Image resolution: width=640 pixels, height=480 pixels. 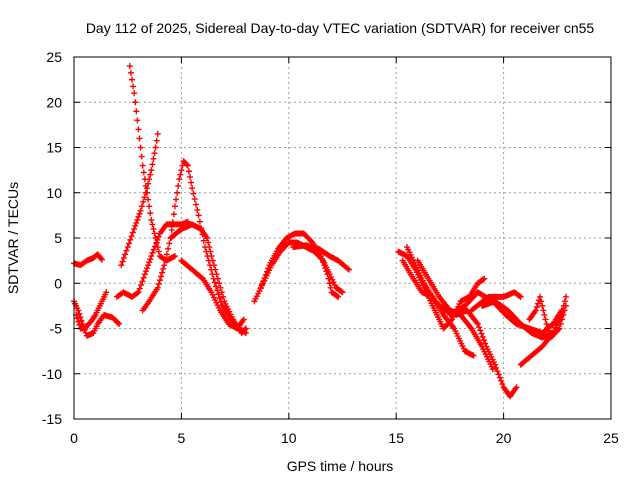 What do you see at coordinates (74, 438) in the screenshot?
I see `x-tick-label: 0` at bounding box center [74, 438].